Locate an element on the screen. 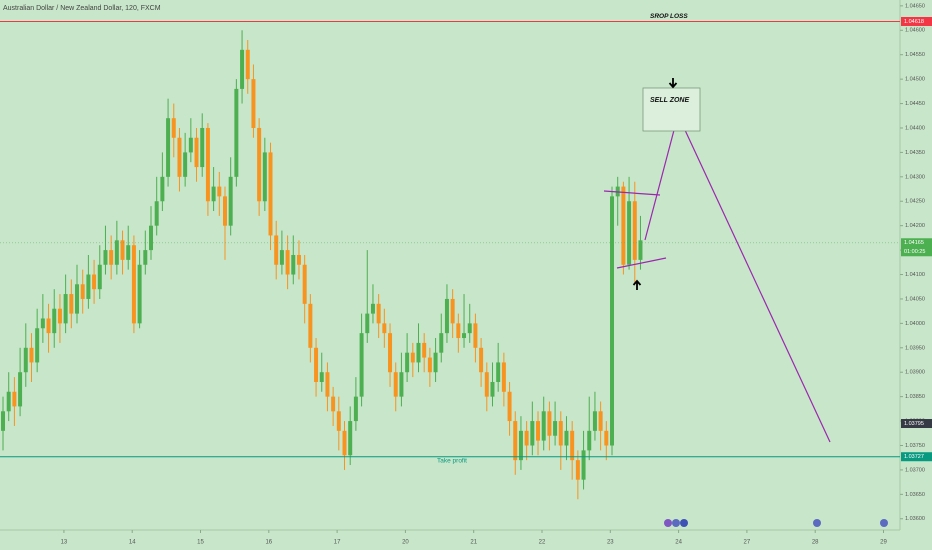 The width and height of the screenshot is (932, 550). y-tick-label: 1.04450 is located at coordinates (915, 104).